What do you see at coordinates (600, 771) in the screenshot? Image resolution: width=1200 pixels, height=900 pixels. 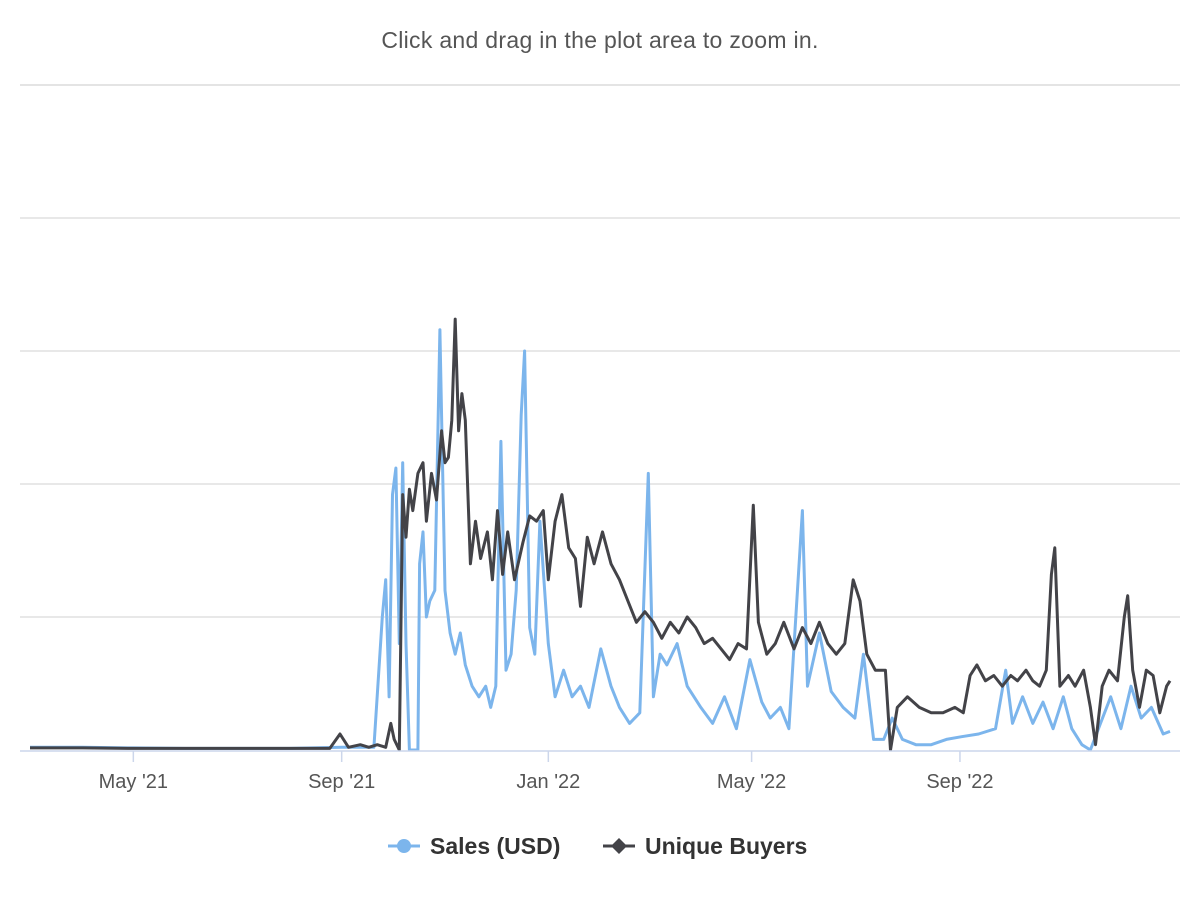 I see `x-axis: May '21 Sep '21 Jan '22 May '22 Sep '22` at bounding box center [600, 771].